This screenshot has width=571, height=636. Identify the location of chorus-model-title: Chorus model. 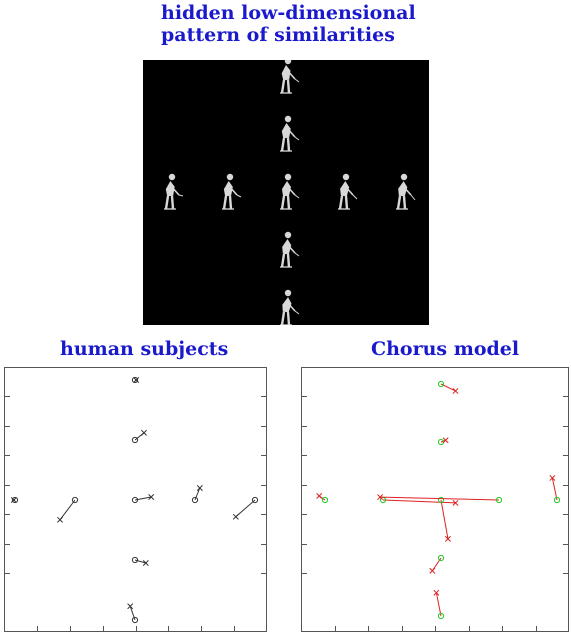
(445, 349).